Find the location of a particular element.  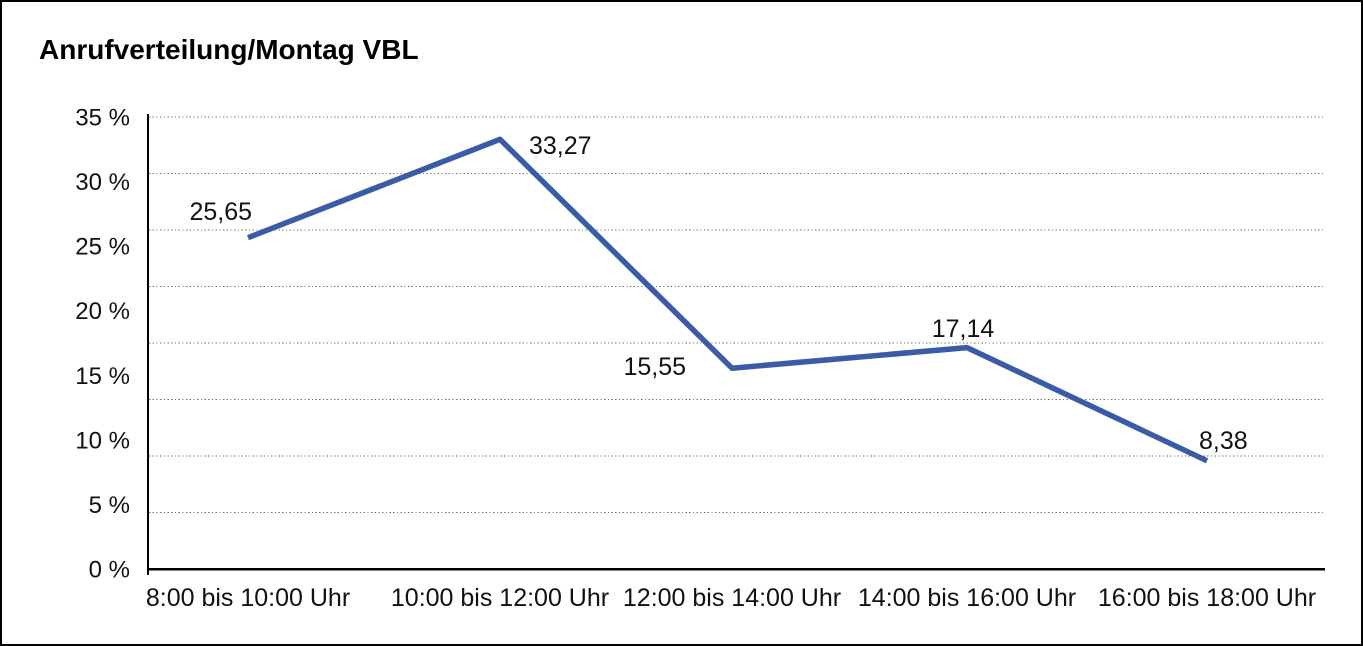

x-axis-label: 16:00 bis 18:00 Uhr is located at coordinates (1207, 598).